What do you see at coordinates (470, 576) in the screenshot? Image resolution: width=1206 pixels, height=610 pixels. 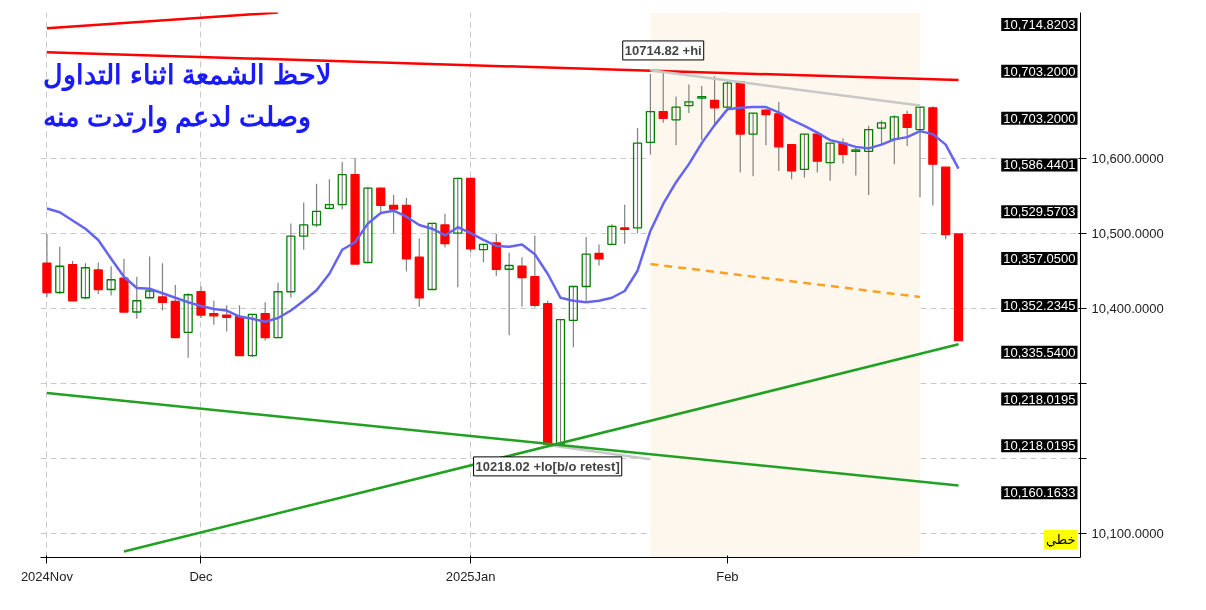 I see `x-tick-label: 2025Jan` at bounding box center [470, 576].